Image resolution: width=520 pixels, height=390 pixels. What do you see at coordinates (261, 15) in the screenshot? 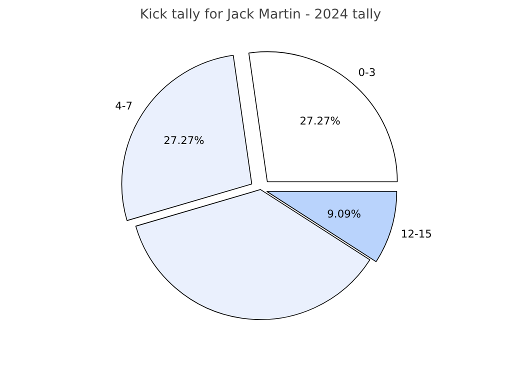
I see `chart-title: Kick tally for Jack Martin - 2024 tally` at bounding box center [261, 15].